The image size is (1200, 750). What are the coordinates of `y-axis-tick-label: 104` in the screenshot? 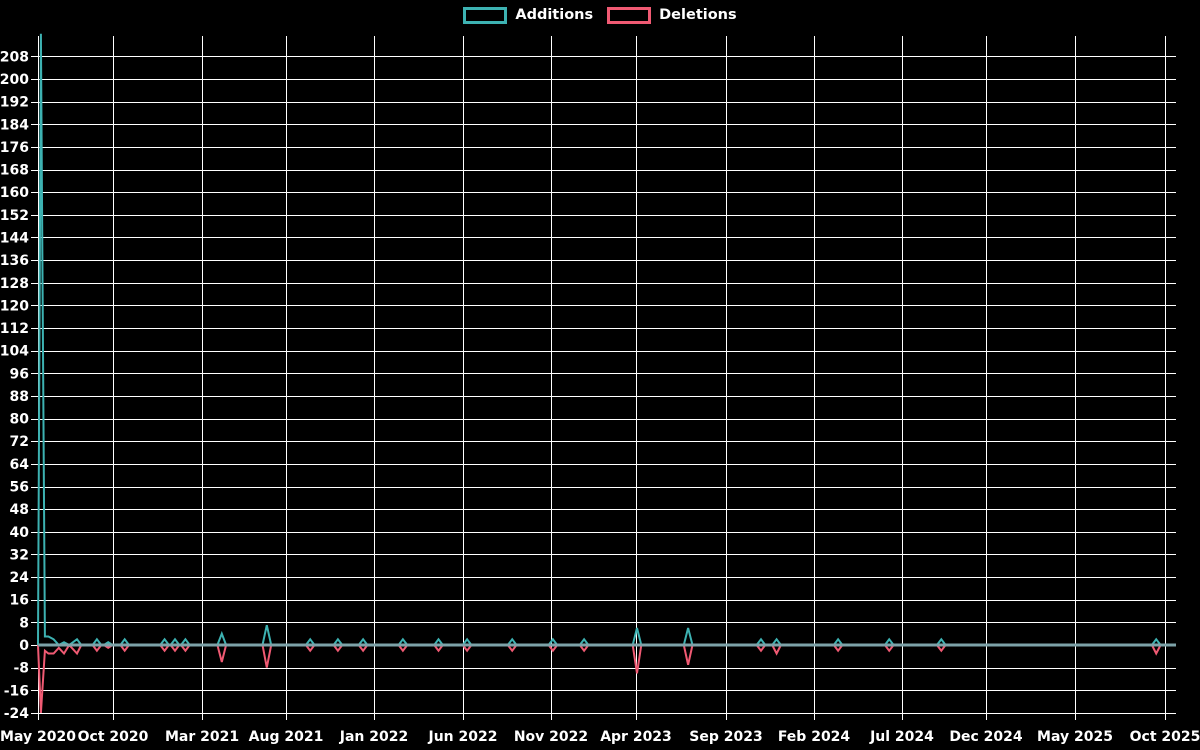 It's located at (14, 352).